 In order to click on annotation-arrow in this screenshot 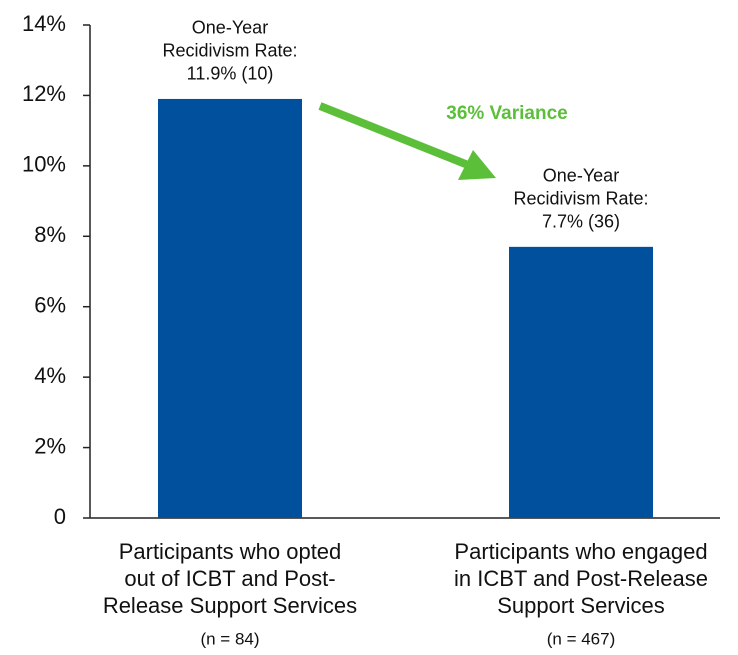, I will do `click(394, 135)`.